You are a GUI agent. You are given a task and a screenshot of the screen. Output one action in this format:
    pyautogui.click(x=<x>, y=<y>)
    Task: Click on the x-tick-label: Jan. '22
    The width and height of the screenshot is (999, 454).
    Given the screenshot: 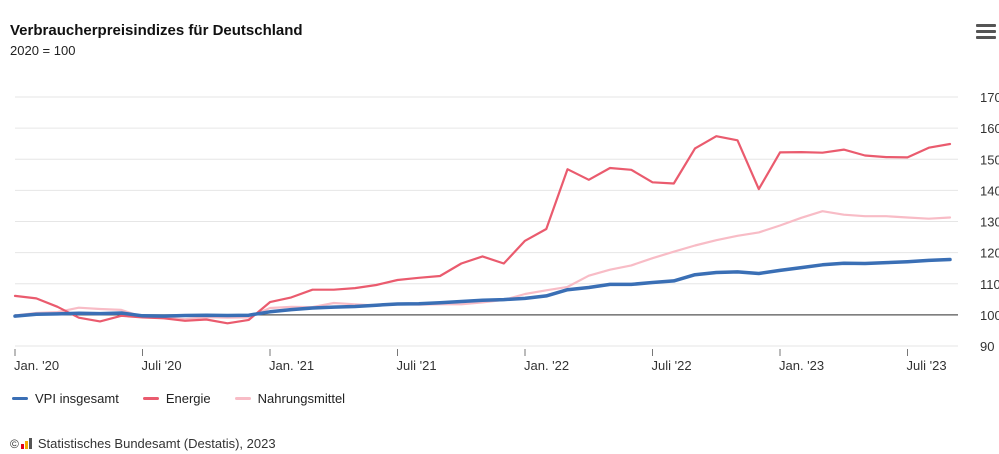 What is the action you would take?
    pyautogui.click(x=546, y=365)
    